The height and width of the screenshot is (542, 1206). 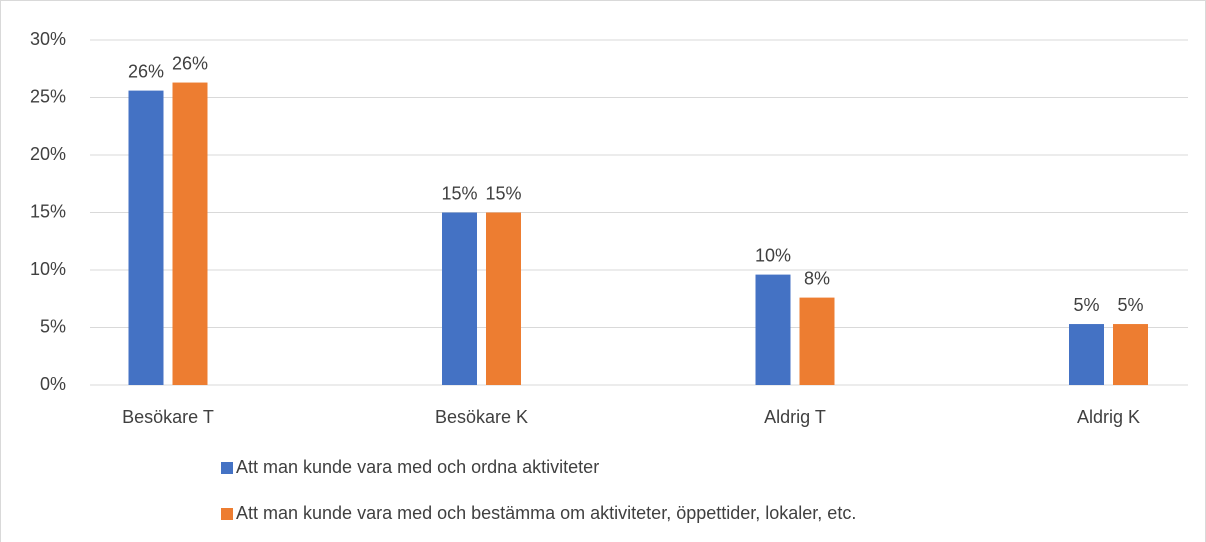 What do you see at coordinates (53, 326) in the screenshot?
I see `y-tick-label: 5%` at bounding box center [53, 326].